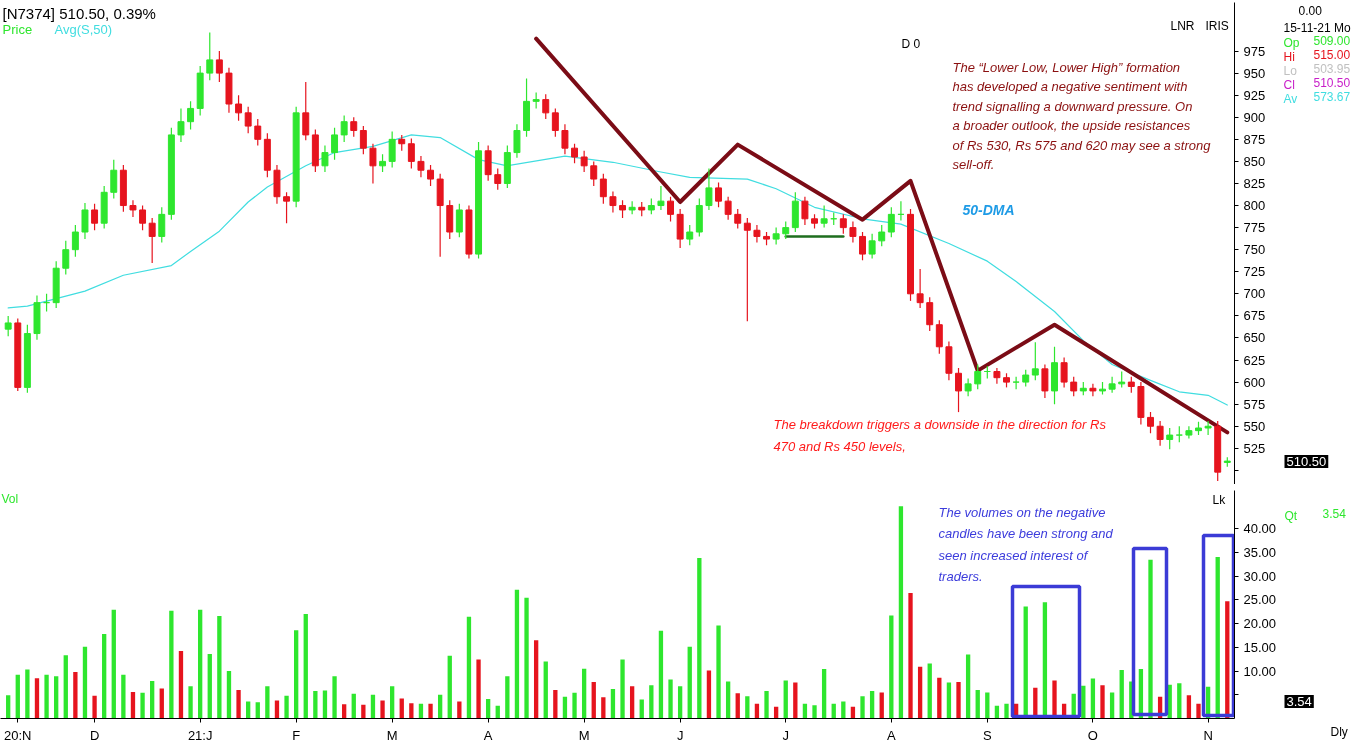 This screenshot has height=740, width=1352. I want to click on x-tick-label: J, so click(785, 733).